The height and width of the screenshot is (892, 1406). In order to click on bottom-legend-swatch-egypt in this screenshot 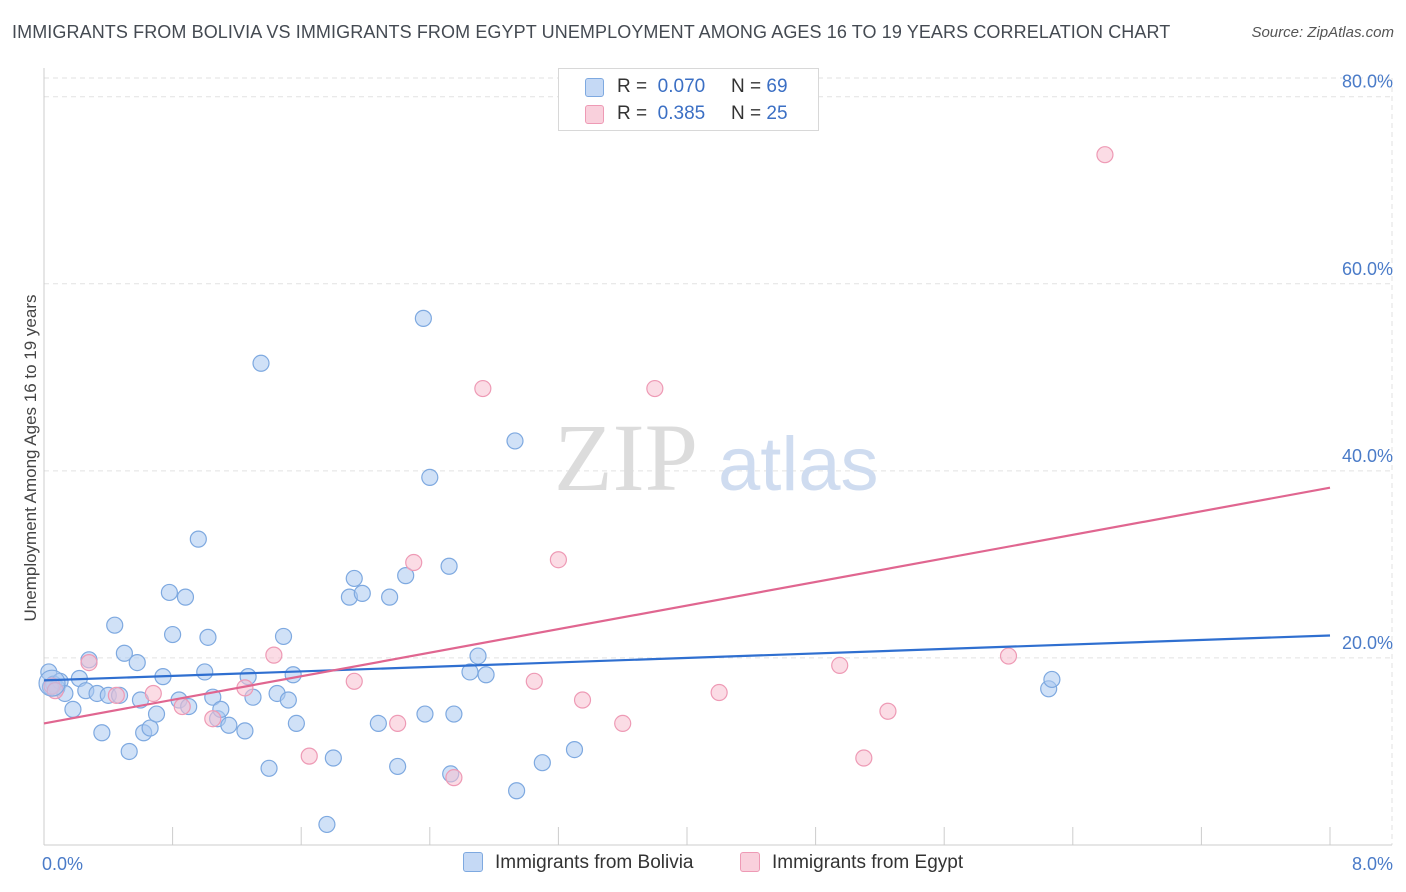, I will do `click(750, 862)`.